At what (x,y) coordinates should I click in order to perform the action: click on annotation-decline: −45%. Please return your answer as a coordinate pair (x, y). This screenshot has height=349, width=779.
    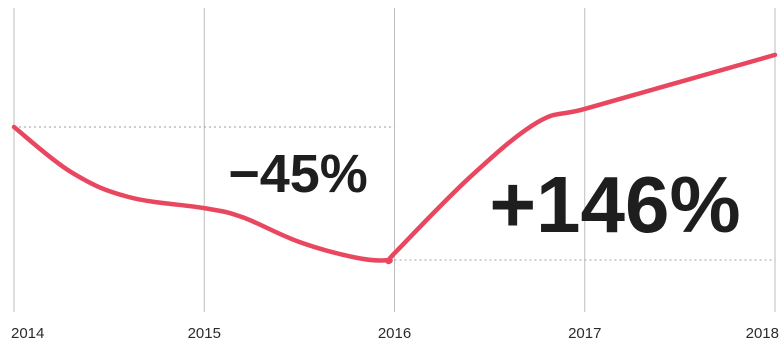
    Looking at the image, I should click on (298, 174).